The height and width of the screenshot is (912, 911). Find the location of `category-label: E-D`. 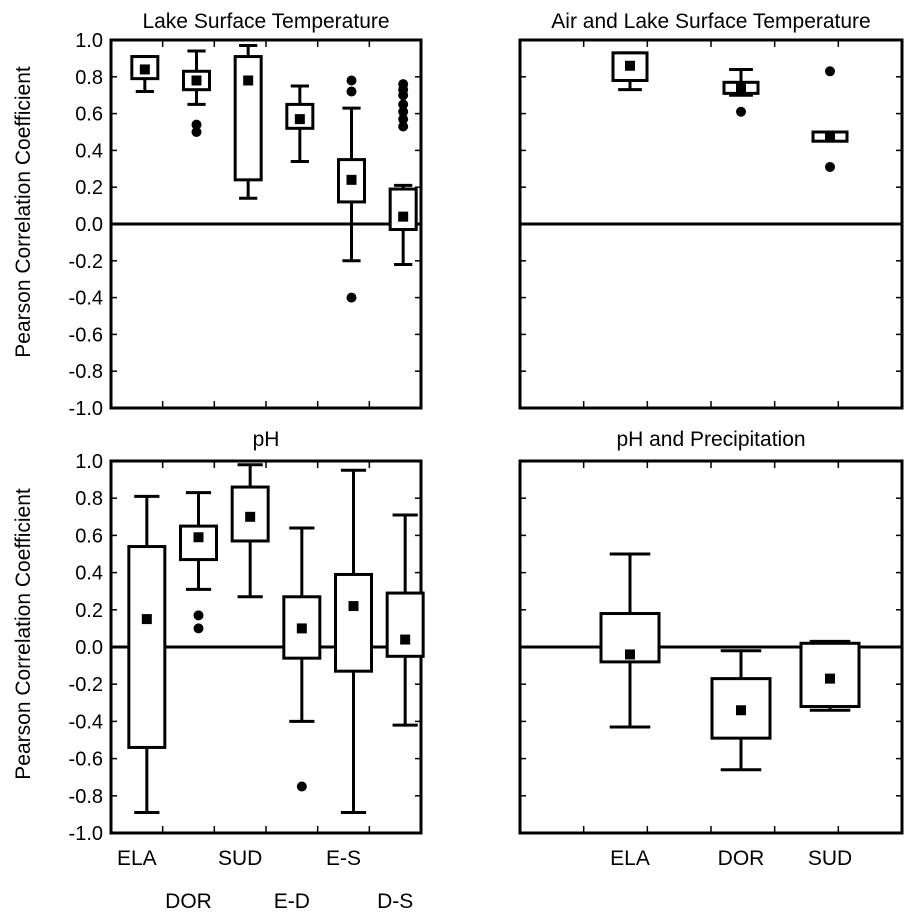

category-label: E-D is located at coordinates (292, 901).